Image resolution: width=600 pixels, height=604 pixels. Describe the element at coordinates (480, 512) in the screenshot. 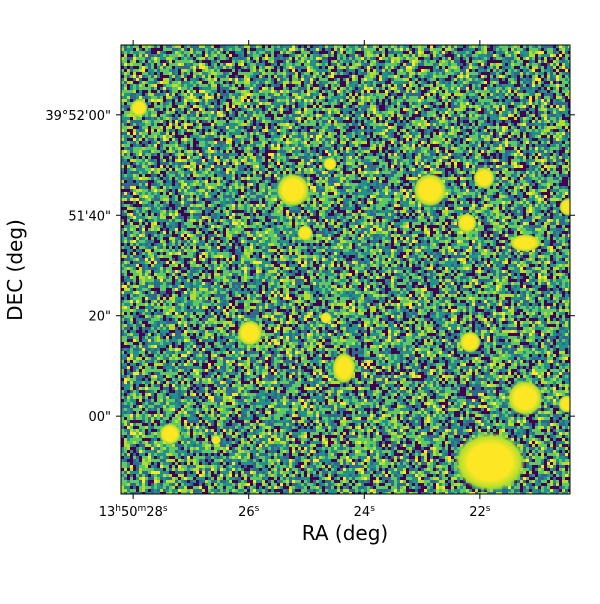

I see `x-tick-label: 22s` at that location.